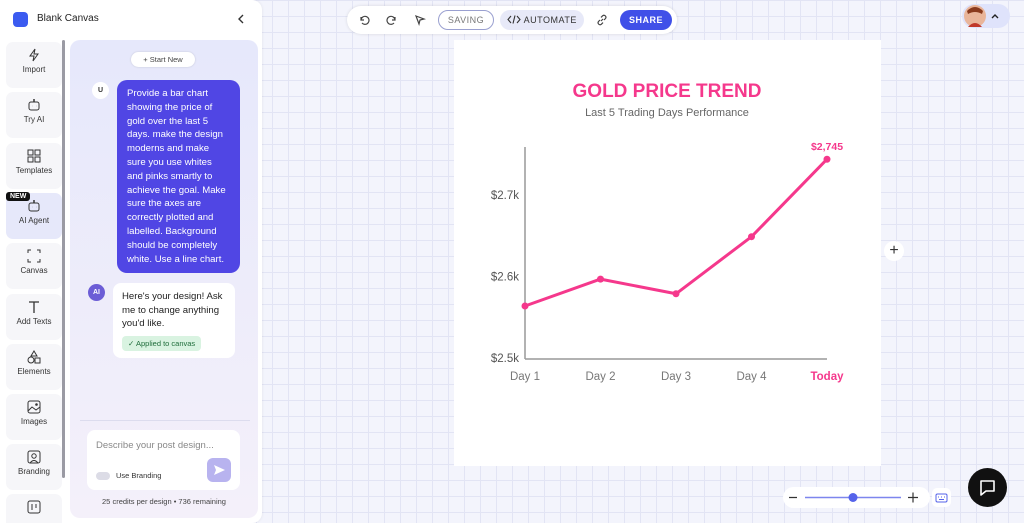 This screenshot has height=523, width=1024. I want to click on divider, so click(165, 420).